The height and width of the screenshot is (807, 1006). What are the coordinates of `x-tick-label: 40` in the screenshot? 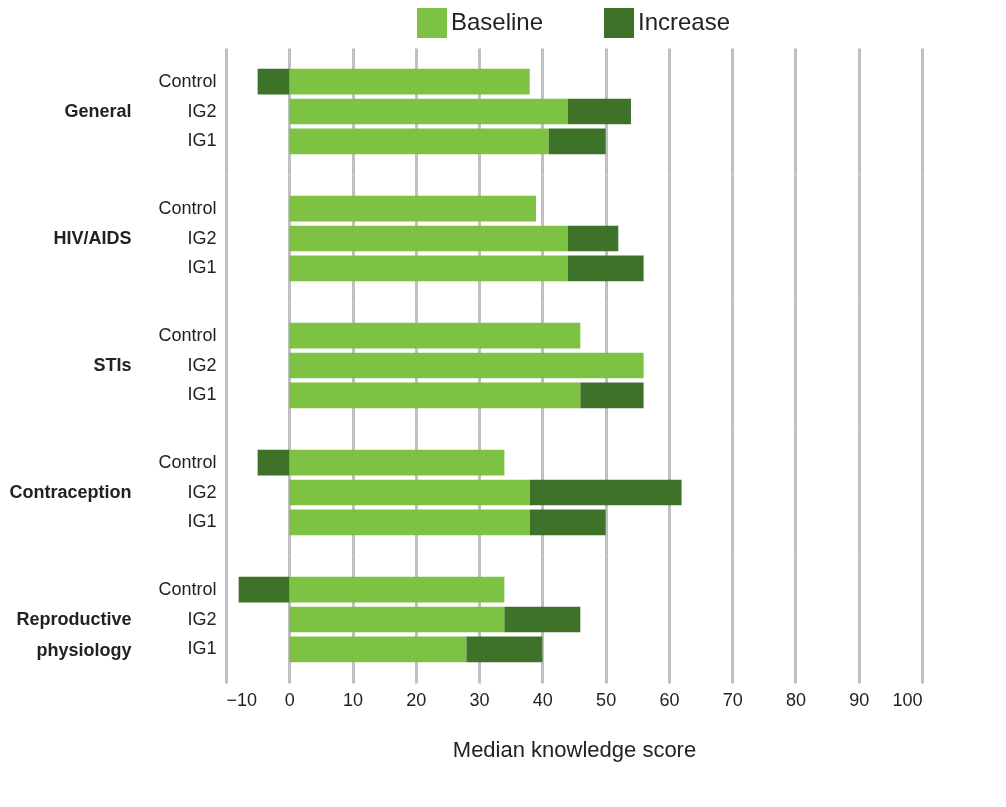 It's located at (542, 699).